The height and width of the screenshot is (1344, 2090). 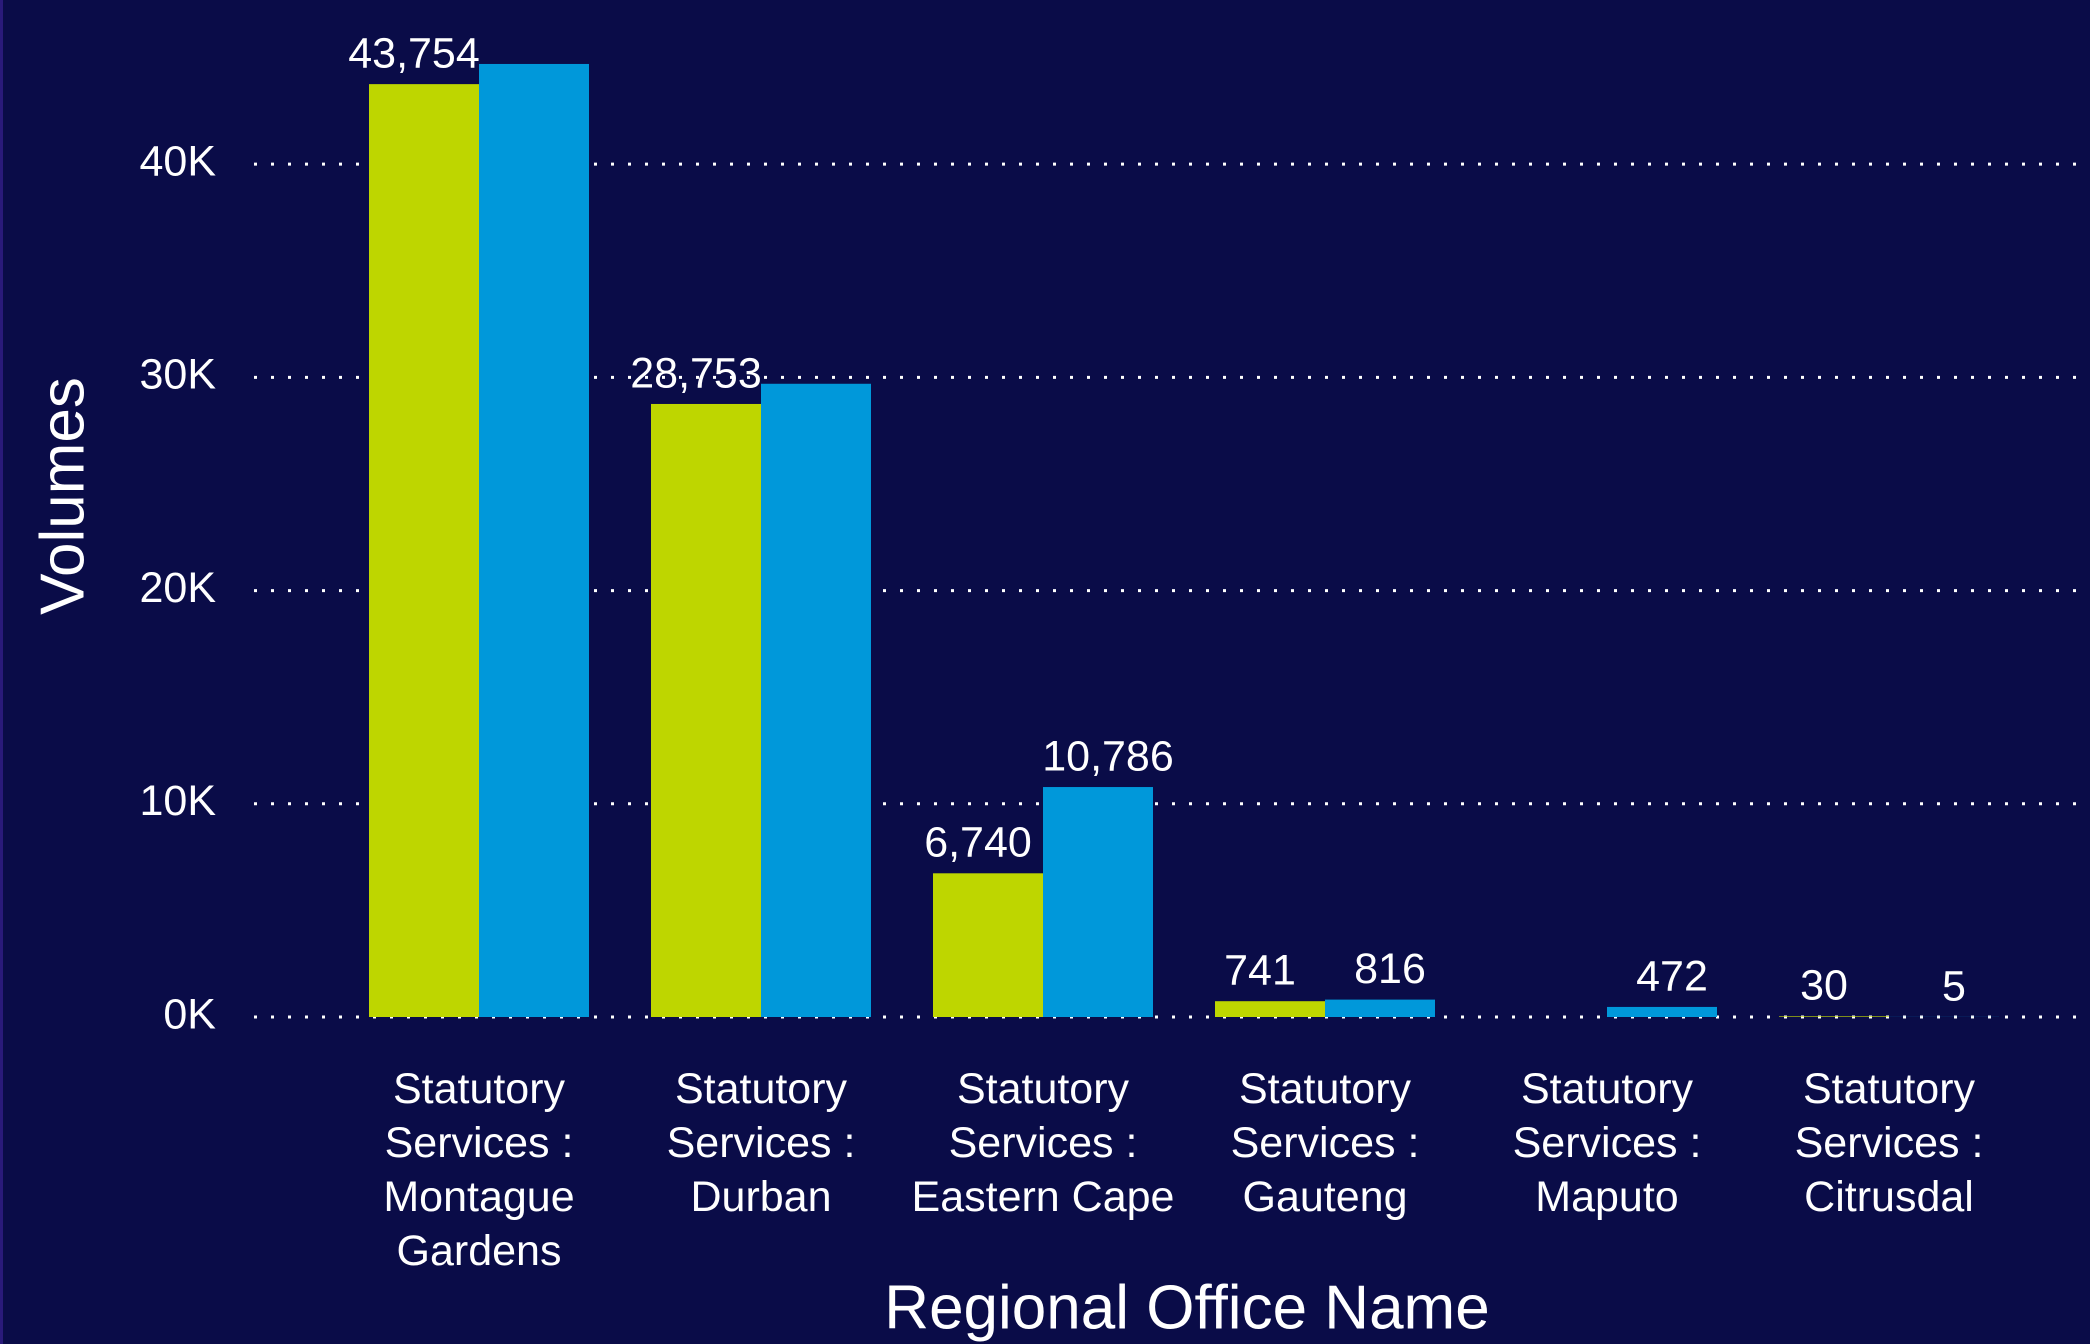 What do you see at coordinates (479, 1170) in the screenshot?
I see `x-tick-label: Statutory Services : Montague Gardens` at bounding box center [479, 1170].